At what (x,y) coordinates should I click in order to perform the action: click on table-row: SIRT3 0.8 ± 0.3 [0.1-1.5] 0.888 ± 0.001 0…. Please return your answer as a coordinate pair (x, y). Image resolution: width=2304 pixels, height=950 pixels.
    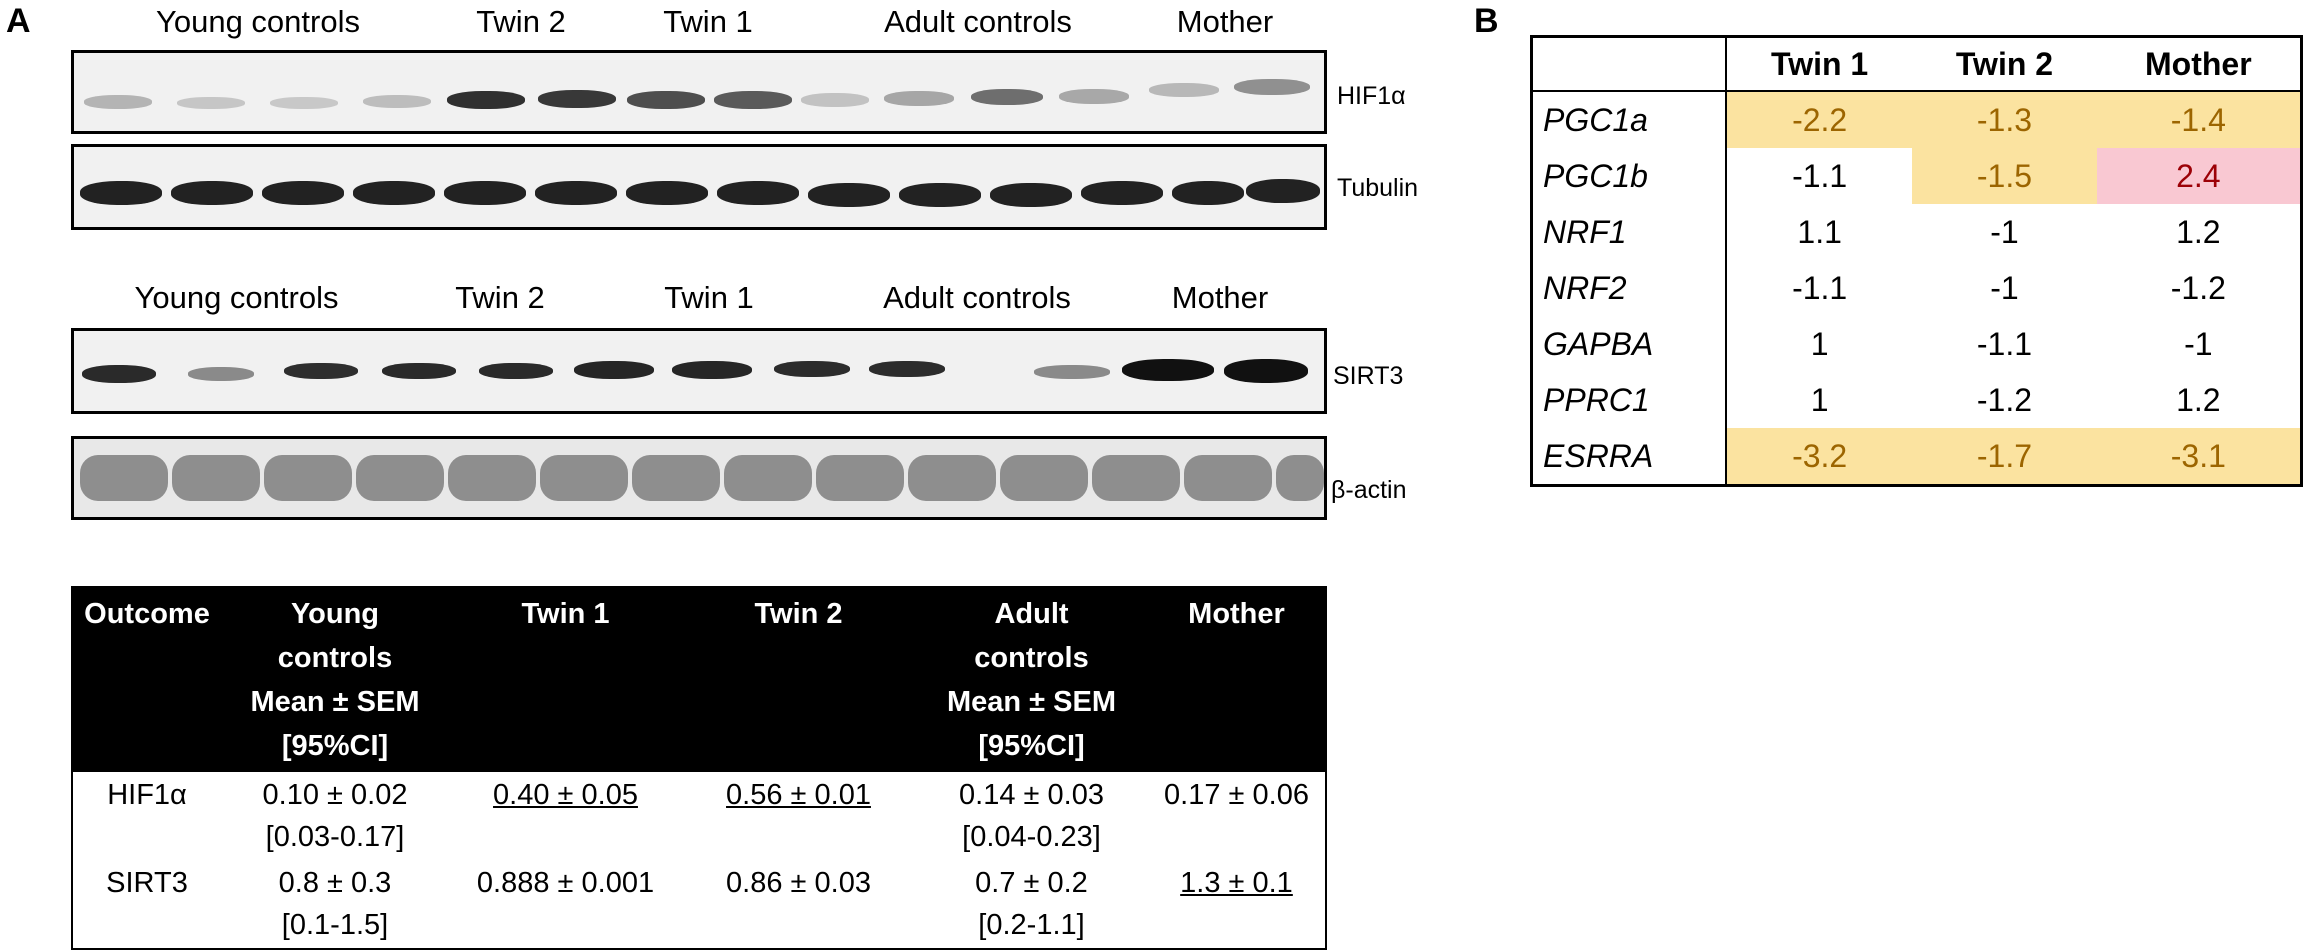
    Looking at the image, I should click on (699, 904).